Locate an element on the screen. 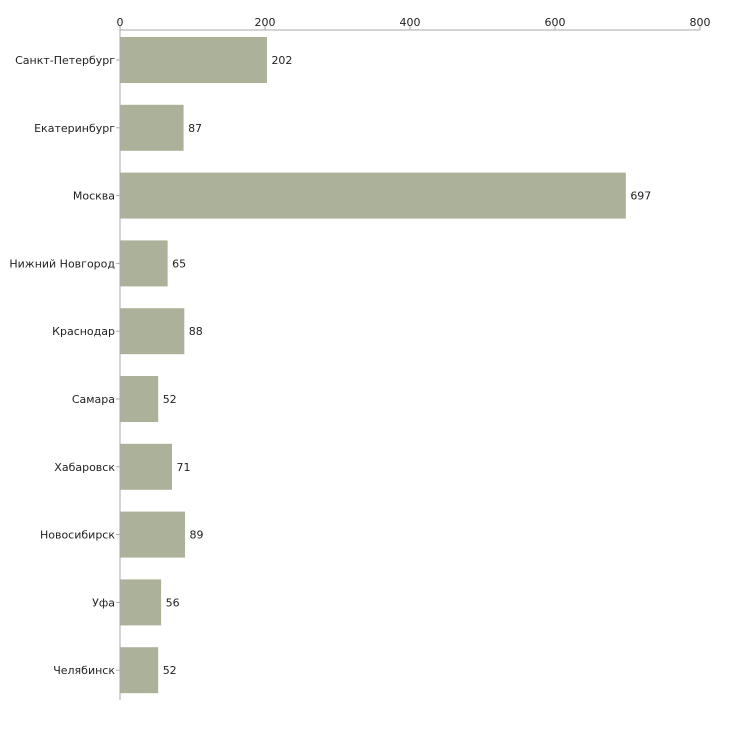 The width and height of the screenshot is (730, 730). x-tick-label: 600 is located at coordinates (555, 22).